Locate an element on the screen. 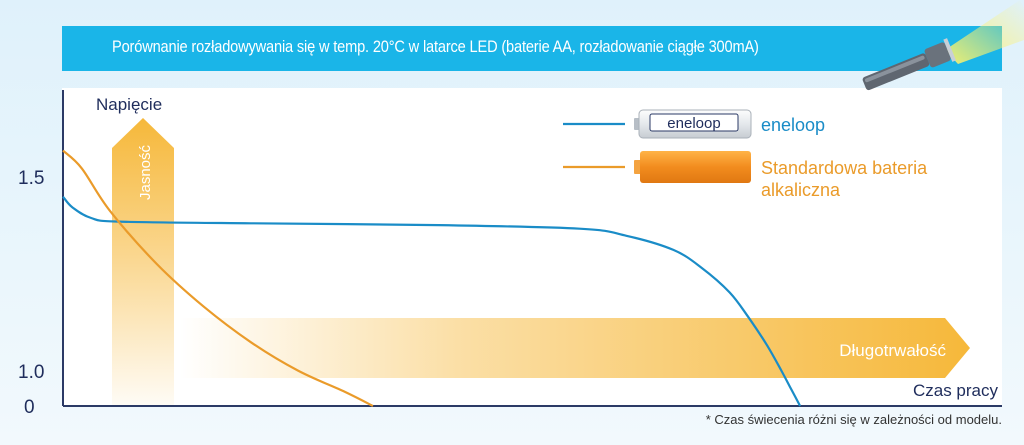 The image size is (1024, 445). y-tick-label-1-5: 1.5 is located at coordinates (31, 178).